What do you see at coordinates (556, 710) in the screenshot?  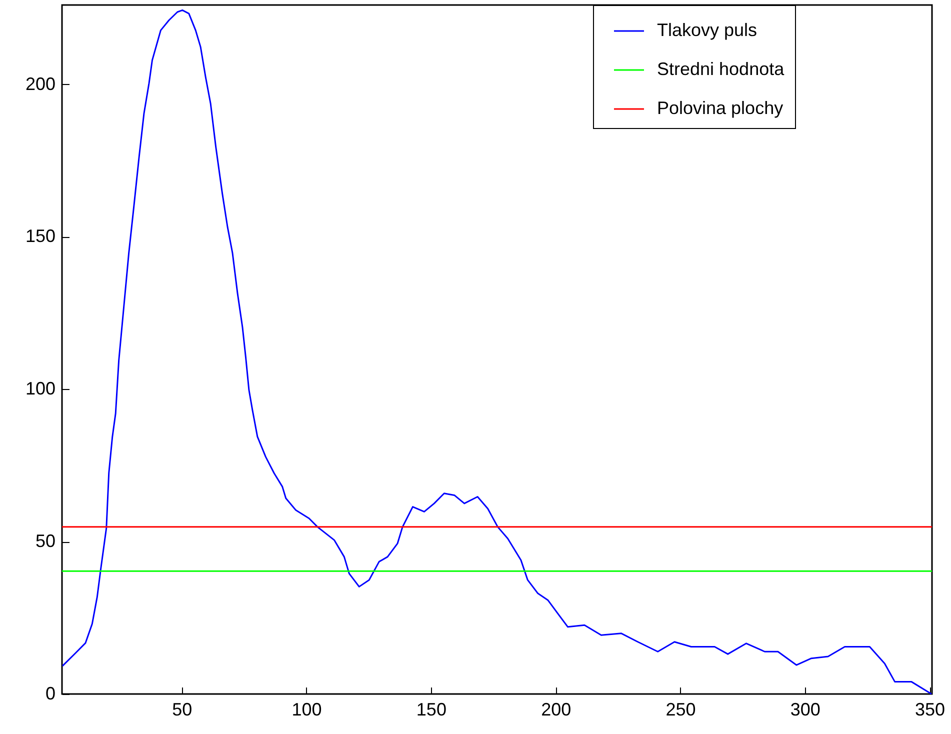 I see `x-tick-label: 200` at bounding box center [556, 710].